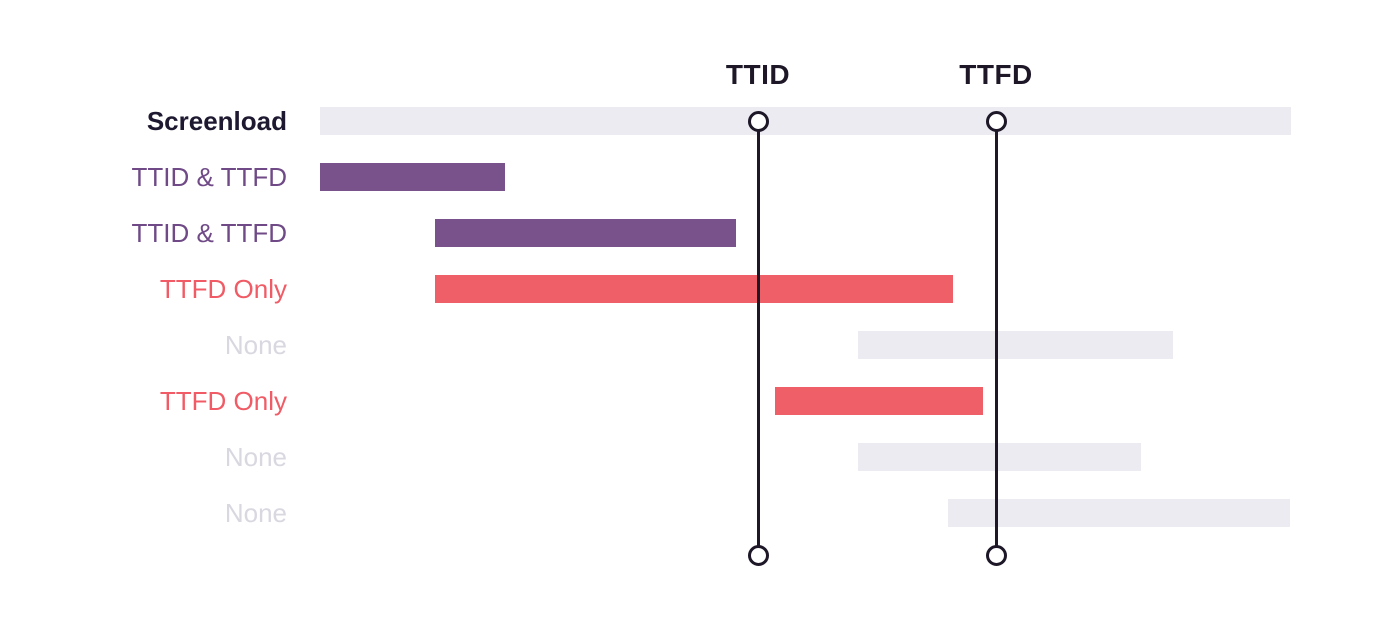 This screenshot has width=1400, height=627. I want to click on timing-marker-label: TTID, so click(758, 74).